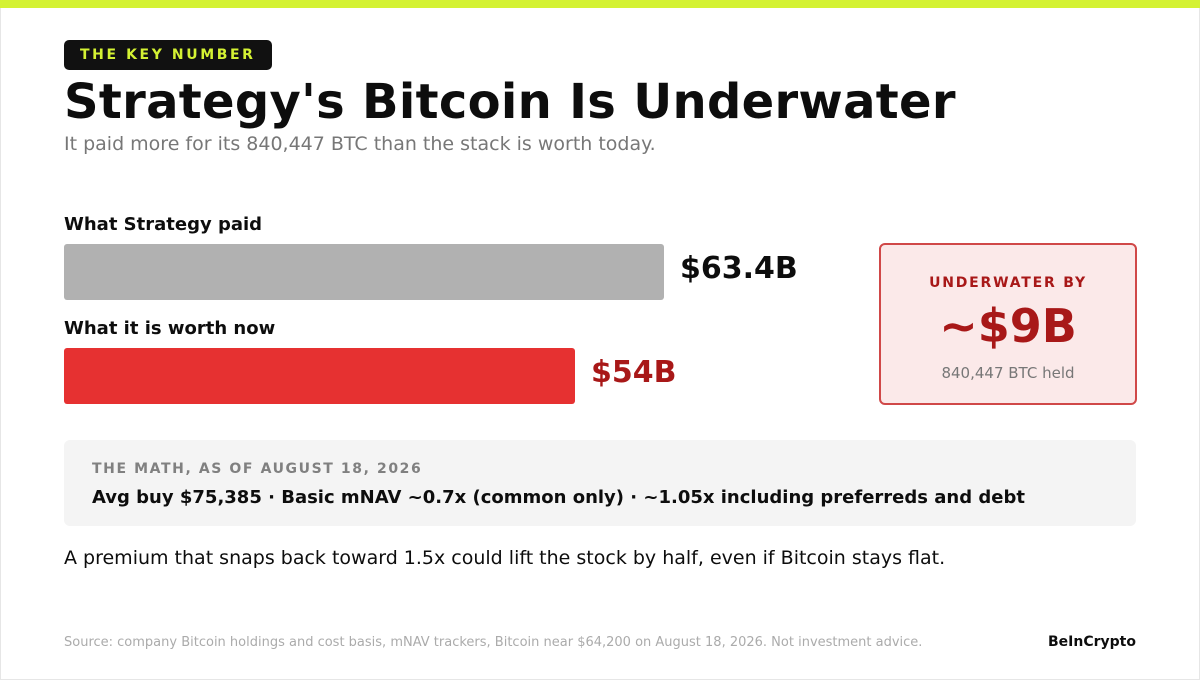 This screenshot has width=1200, height=680. Describe the element at coordinates (170, 328) in the screenshot. I see `bar-label-worth: What it is worth now` at that location.